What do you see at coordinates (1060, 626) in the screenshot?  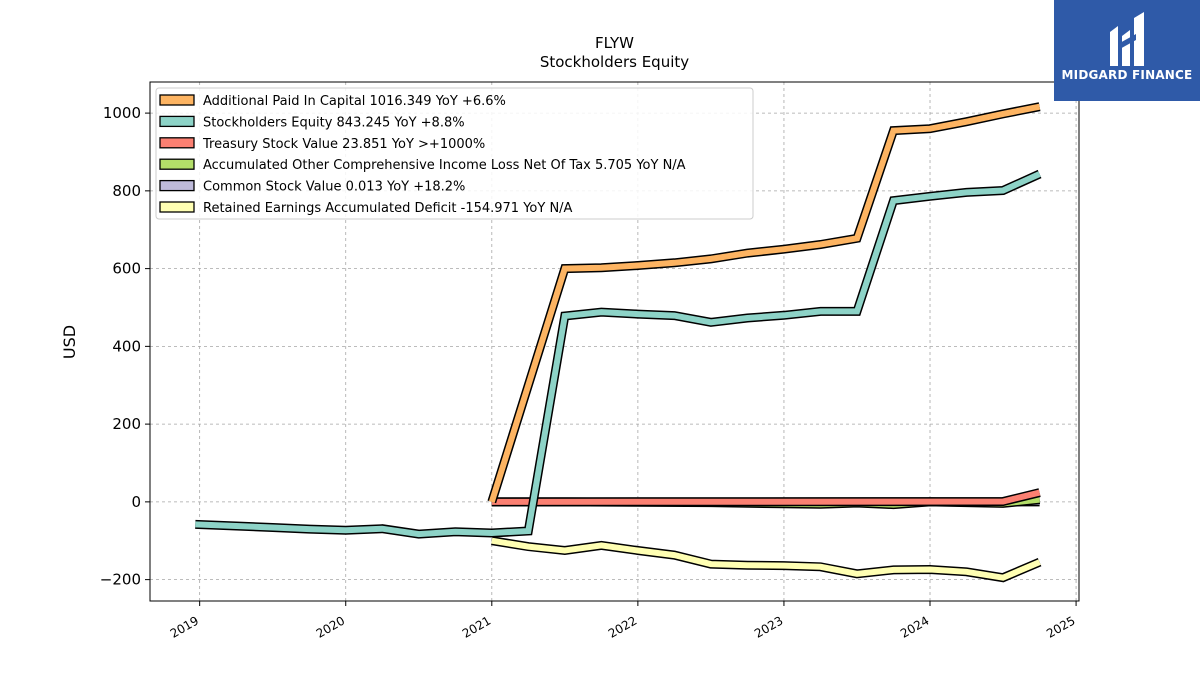 I see `x-tick-label: 2025` at bounding box center [1060, 626].